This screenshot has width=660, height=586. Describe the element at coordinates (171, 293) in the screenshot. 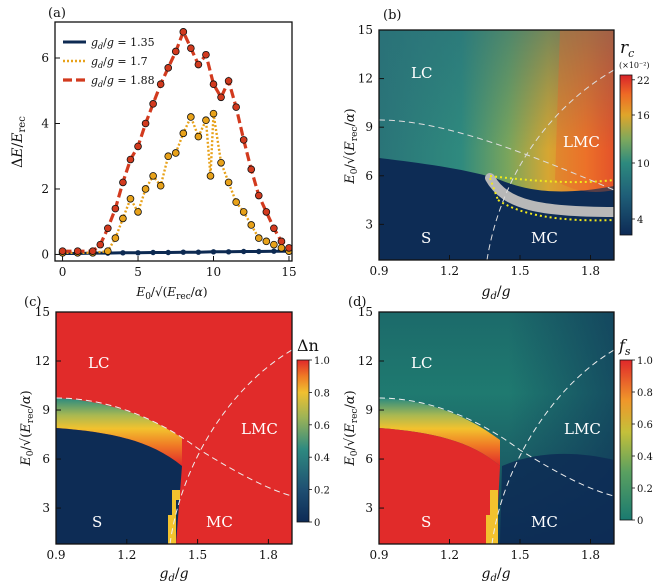

I see `panel-a-x-axis-label: E0/√(Erec/α)` at that location.